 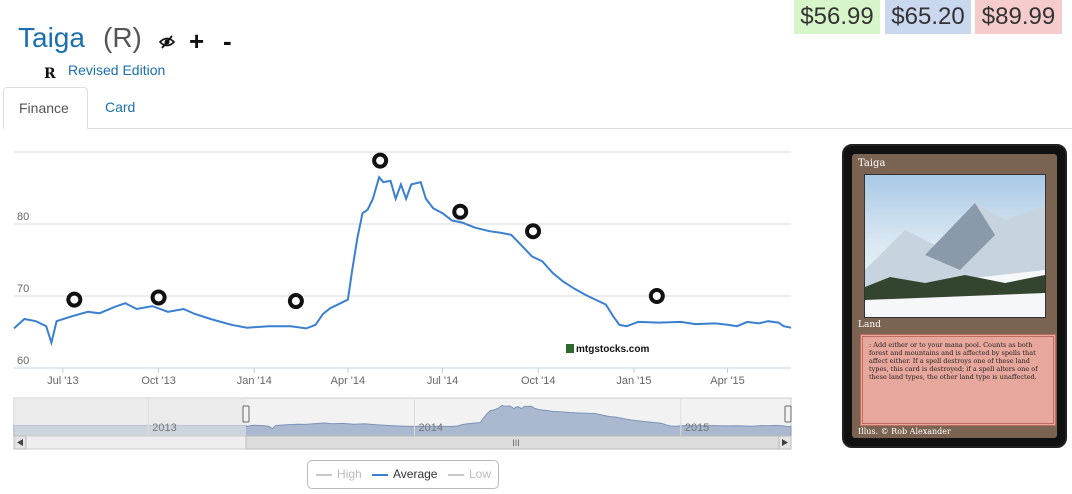 What do you see at coordinates (20, 442) in the screenshot?
I see `chevron-left-icon` at bounding box center [20, 442].